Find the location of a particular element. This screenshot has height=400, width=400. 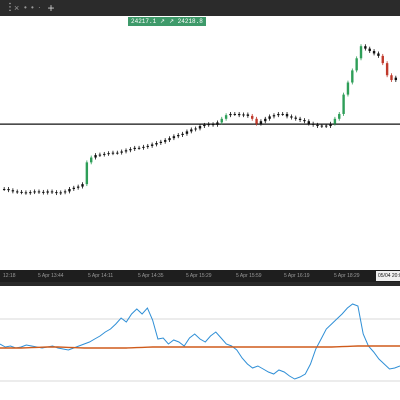

price-tag-bid: 24217.1 ↗ is located at coordinates (148, 21).